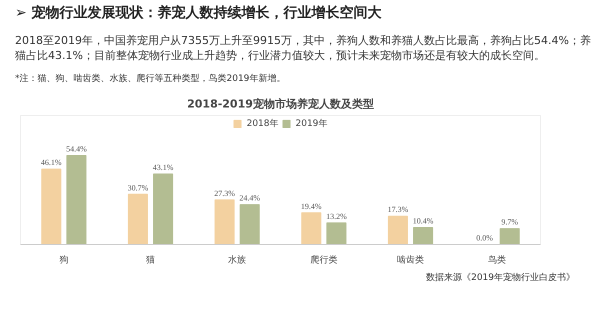 The image size is (600, 327). Describe the element at coordinates (497, 260) in the screenshot. I see `x-tick-label: 鸟类` at that location.